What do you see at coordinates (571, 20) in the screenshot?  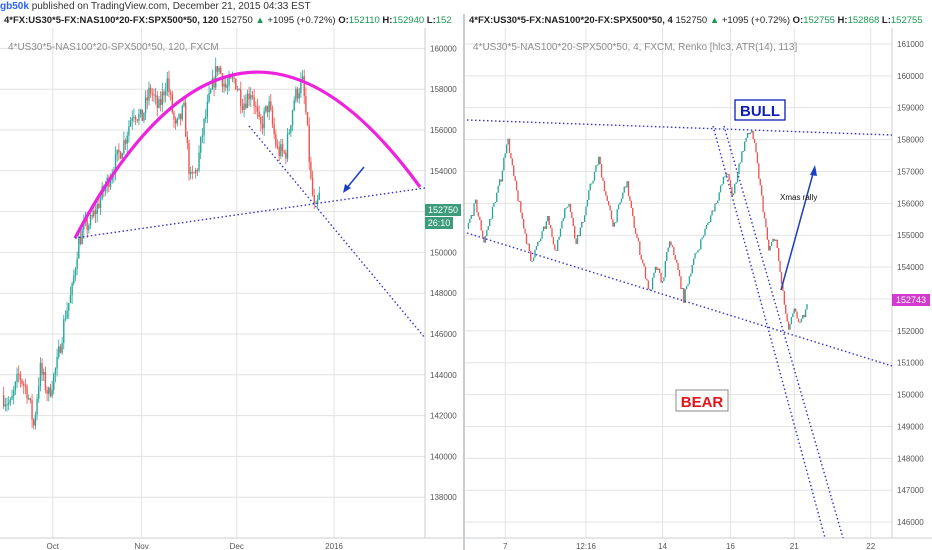 I see `right-symbol: 4*FX:US30*5-FX:NAS100*20-FX:SPX500*50, 4` at bounding box center [571, 20].